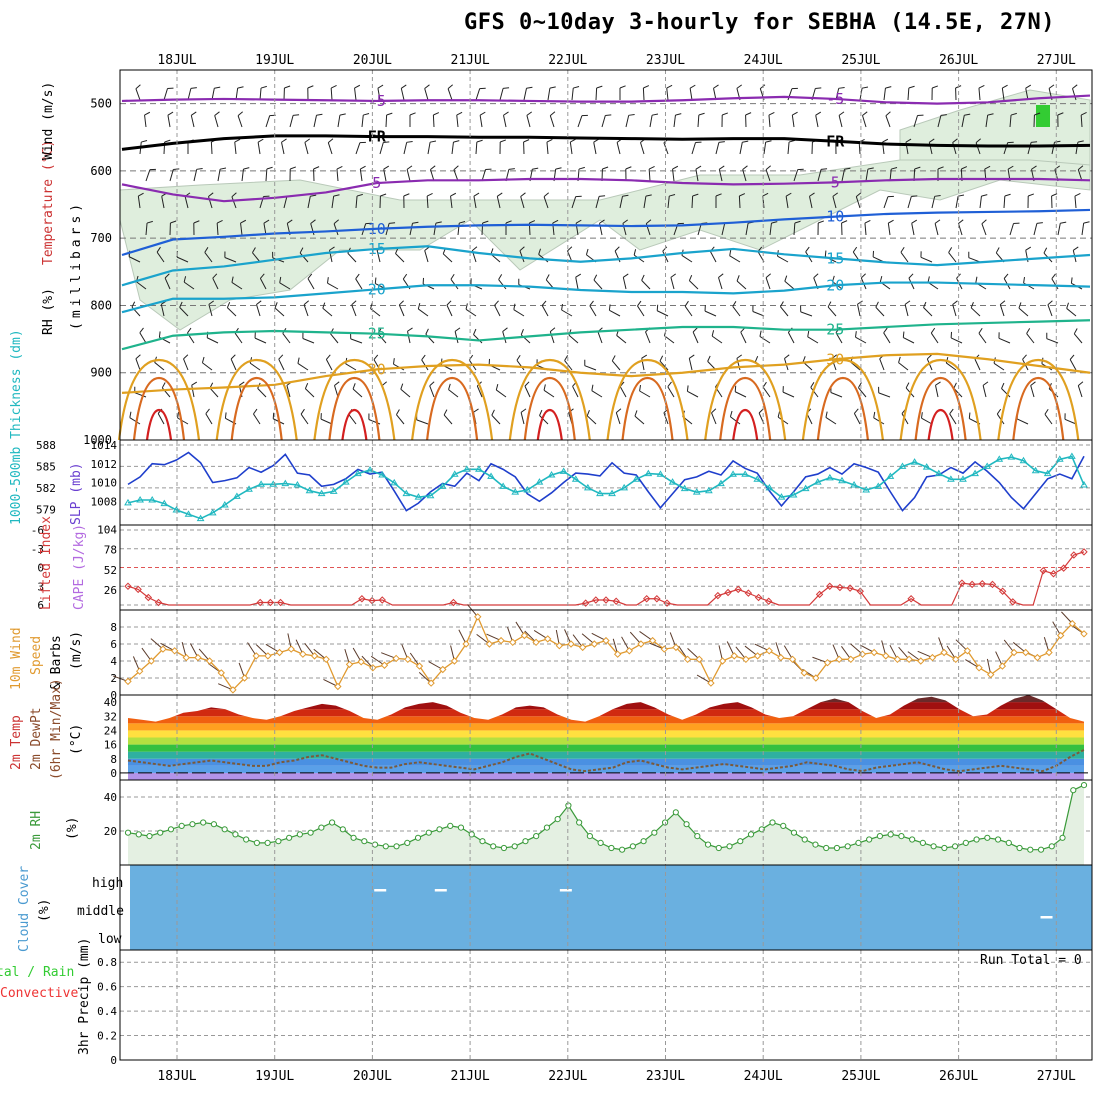 This screenshot has width=1100, height=1104. I want to click on run-total-label: Run Total = 0, so click(1031, 960).